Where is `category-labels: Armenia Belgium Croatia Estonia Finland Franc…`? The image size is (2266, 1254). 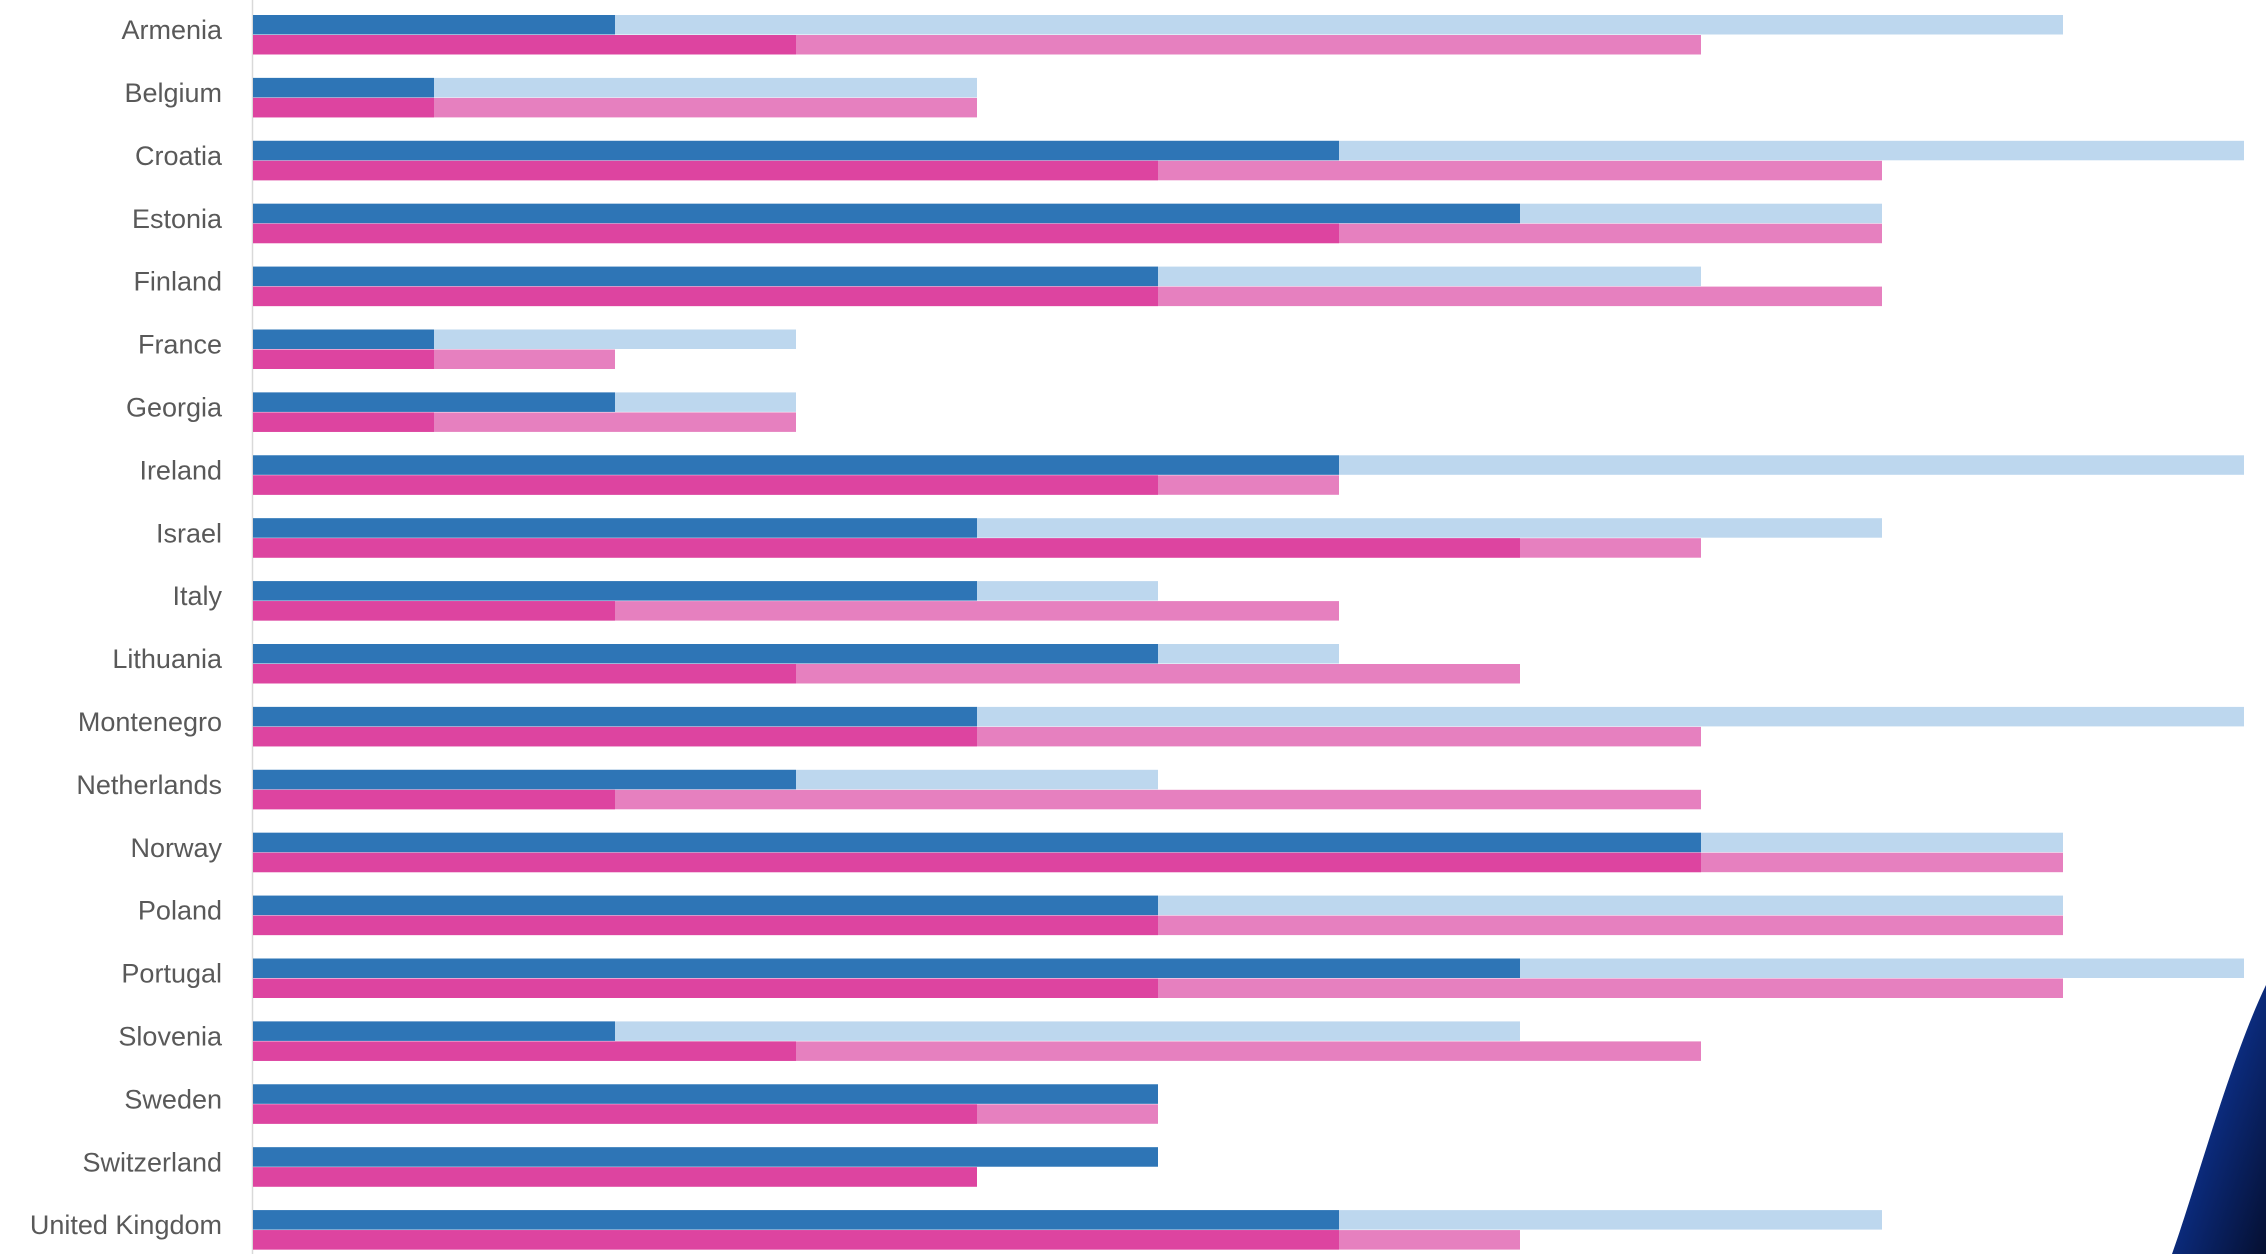
category-labels: Armenia Belgium Croatia Estonia Finland Franc… is located at coordinates (126, 627).